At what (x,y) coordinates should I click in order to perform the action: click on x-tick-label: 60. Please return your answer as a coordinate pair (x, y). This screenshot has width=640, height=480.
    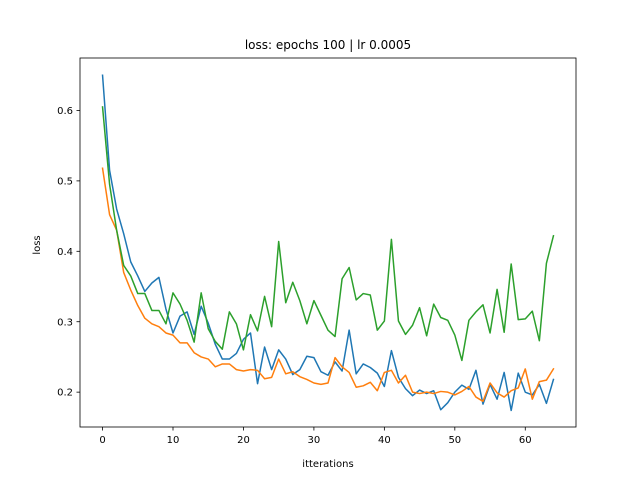
    Looking at the image, I should click on (525, 440).